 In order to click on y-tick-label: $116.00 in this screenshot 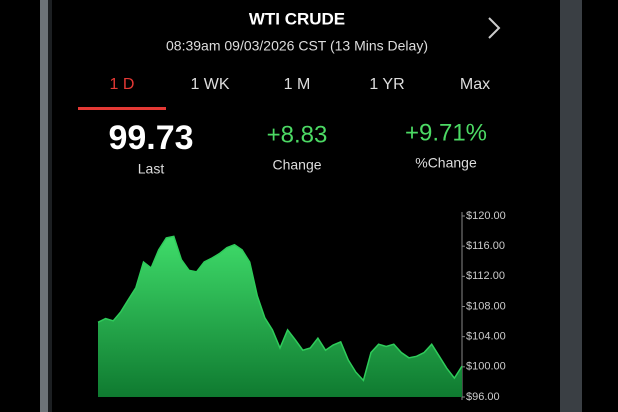, I will do `click(485, 246)`.